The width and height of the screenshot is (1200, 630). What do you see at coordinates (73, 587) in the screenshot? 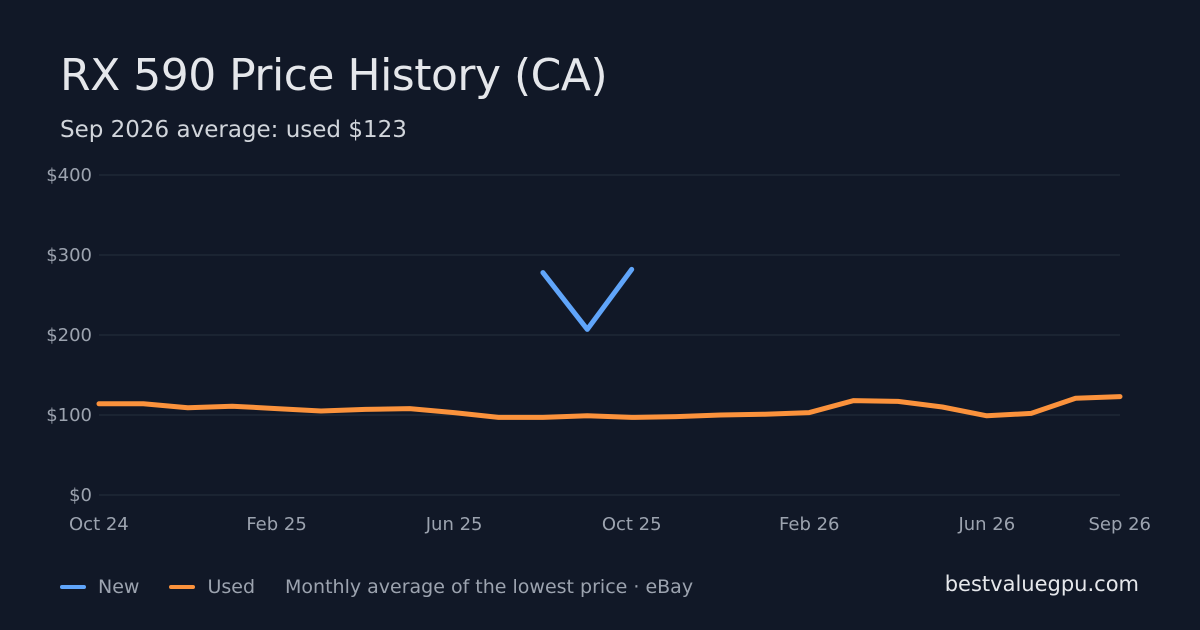
I see `legend-swatch-new` at bounding box center [73, 587].